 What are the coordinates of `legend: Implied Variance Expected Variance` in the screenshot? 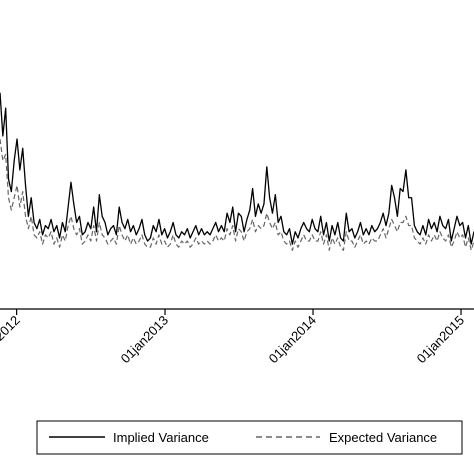 It's located at (249, 437).